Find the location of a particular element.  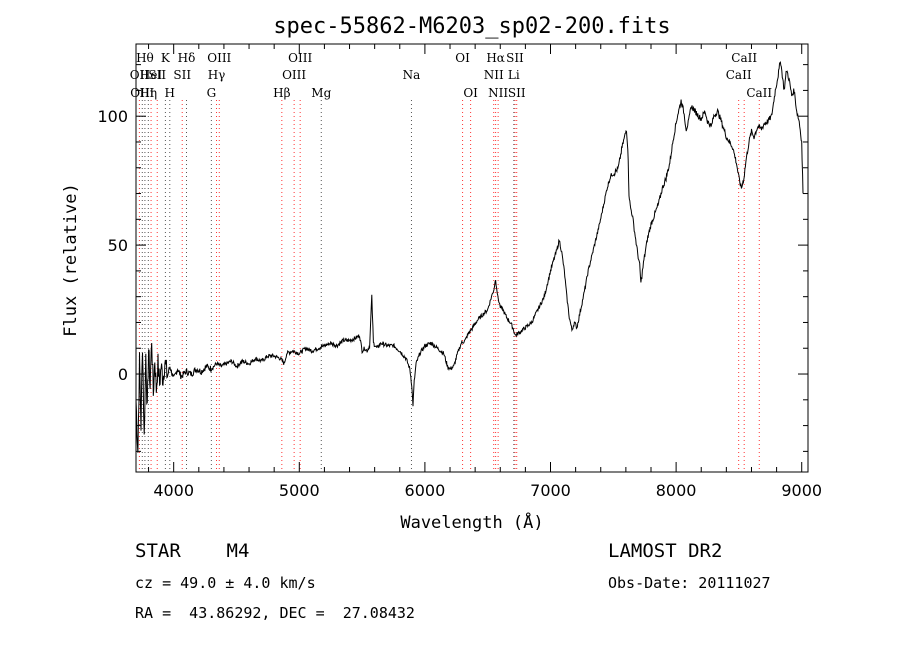

line-label-9-0: Hδ is located at coordinates (187, 58).